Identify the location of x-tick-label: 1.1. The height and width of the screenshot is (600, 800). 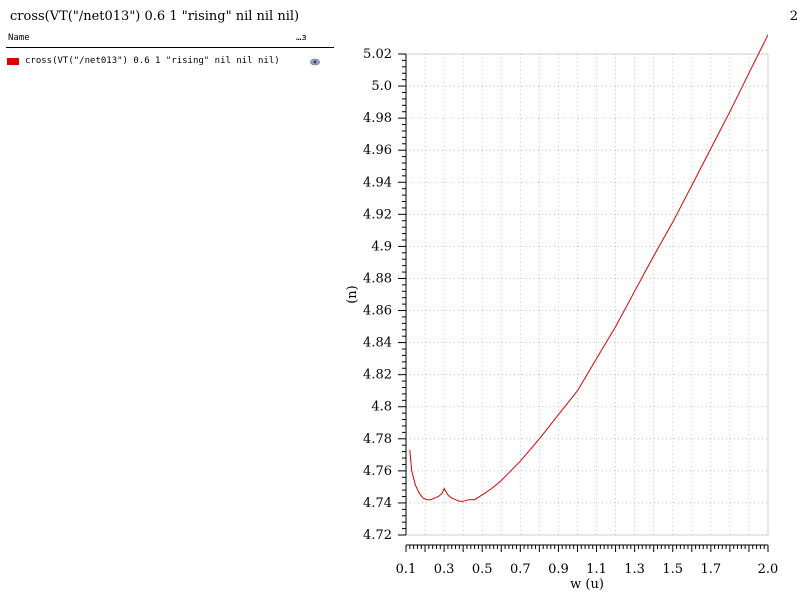
(596, 569).